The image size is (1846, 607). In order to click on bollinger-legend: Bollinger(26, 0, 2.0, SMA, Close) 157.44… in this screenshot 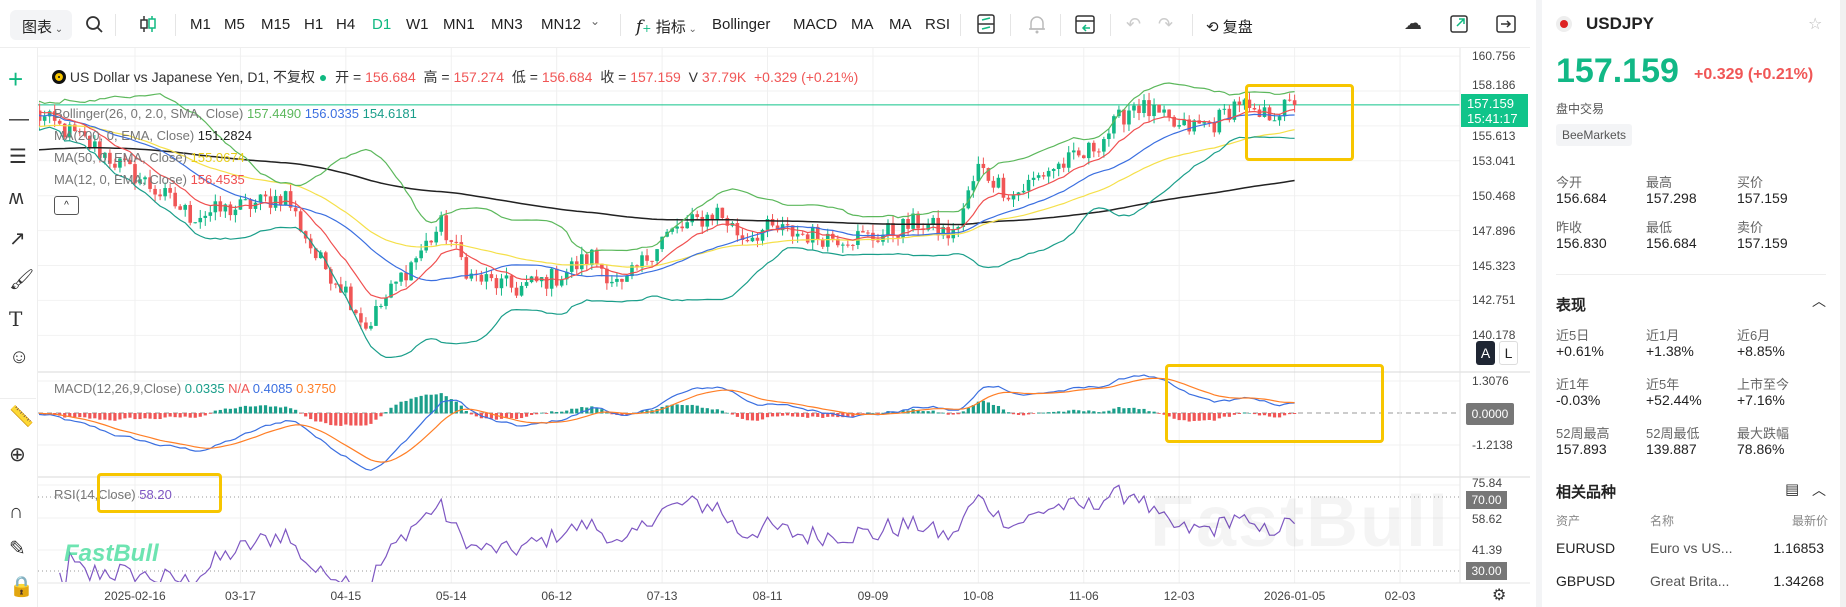, I will do `click(235, 113)`.